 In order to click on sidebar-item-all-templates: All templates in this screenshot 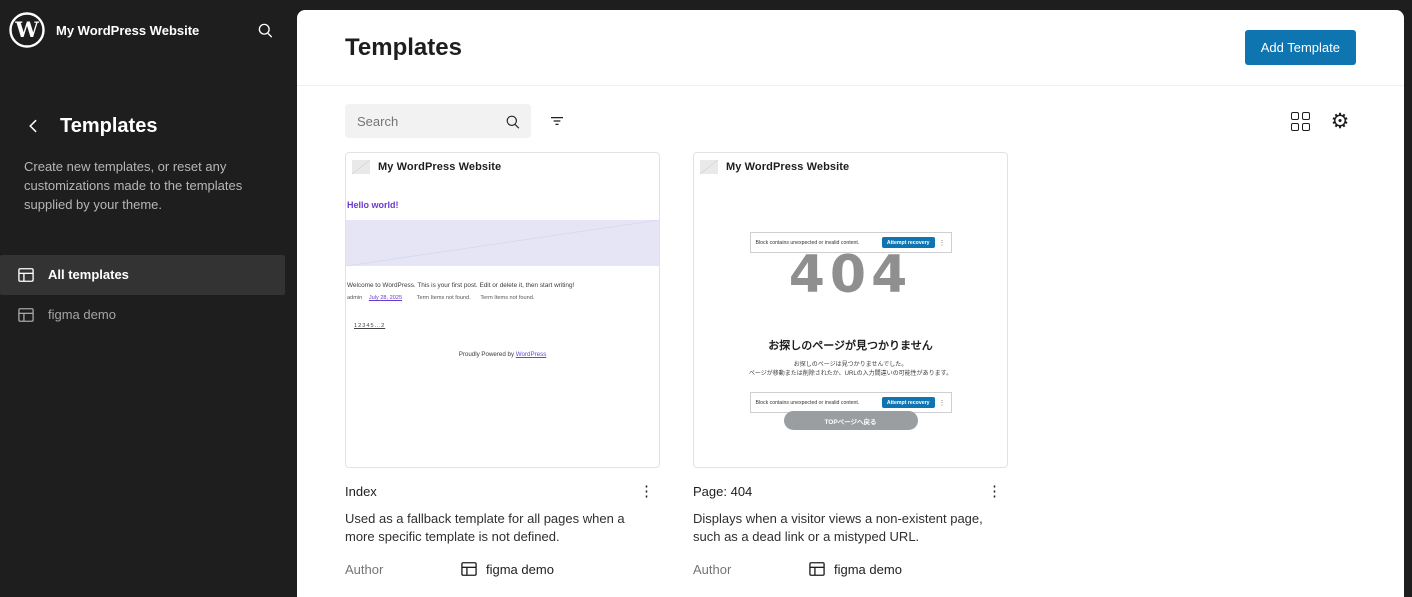, I will do `click(142, 274)`.